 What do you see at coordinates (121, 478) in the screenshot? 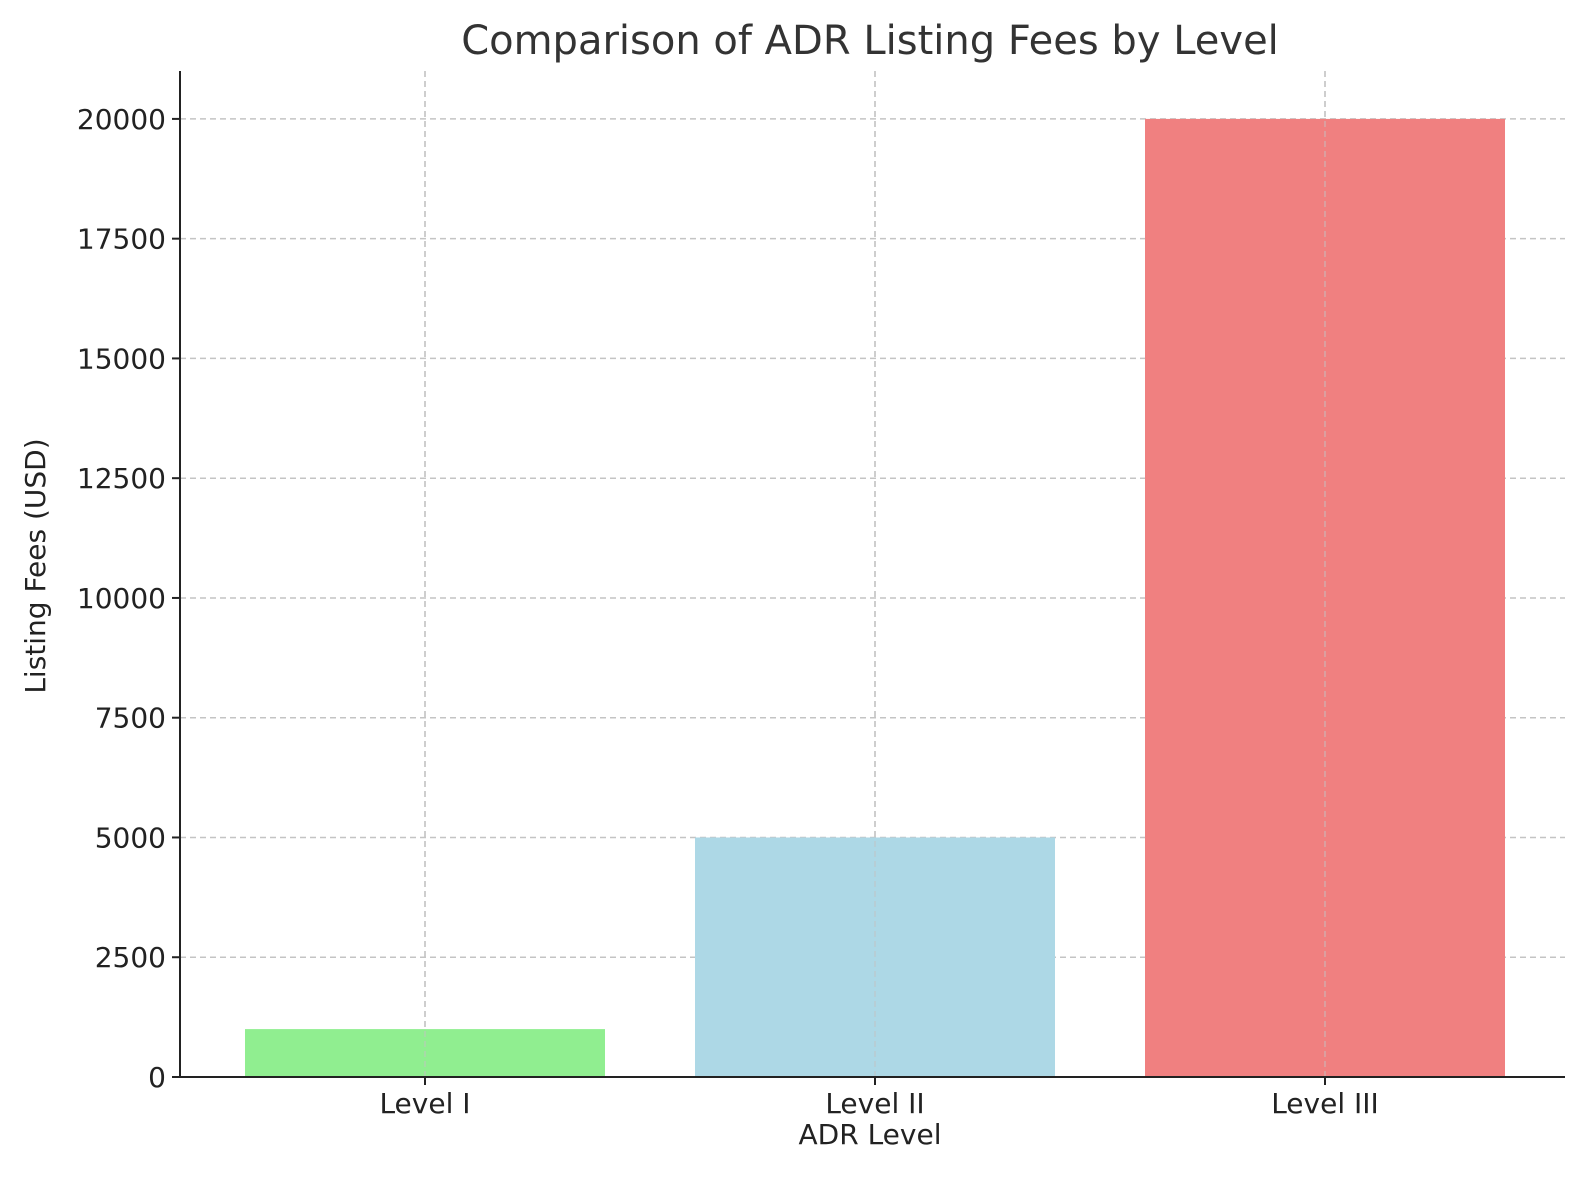
I see `y-tick-label-5: 12500` at bounding box center [121, 478].